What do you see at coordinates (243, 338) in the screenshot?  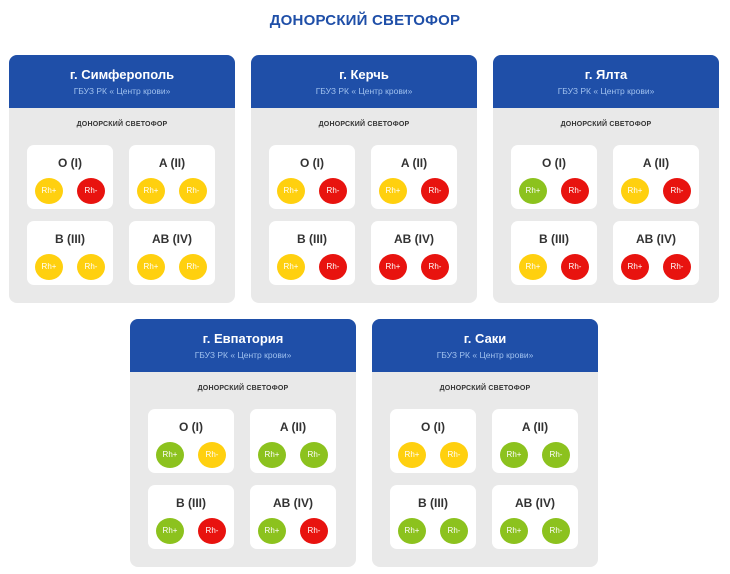 I see `city-name: г. Евпатория` at bounding box center [243, 338].